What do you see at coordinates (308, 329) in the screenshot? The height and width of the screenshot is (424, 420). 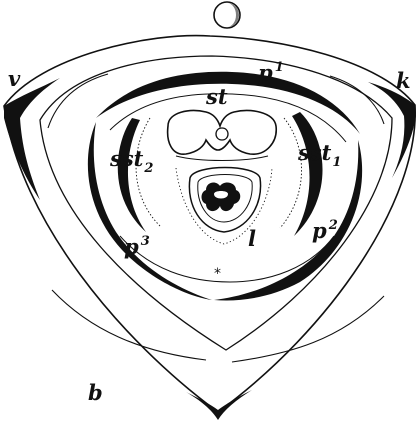 I see `bract-fold-lower-right` at bounding box center [308, 329].